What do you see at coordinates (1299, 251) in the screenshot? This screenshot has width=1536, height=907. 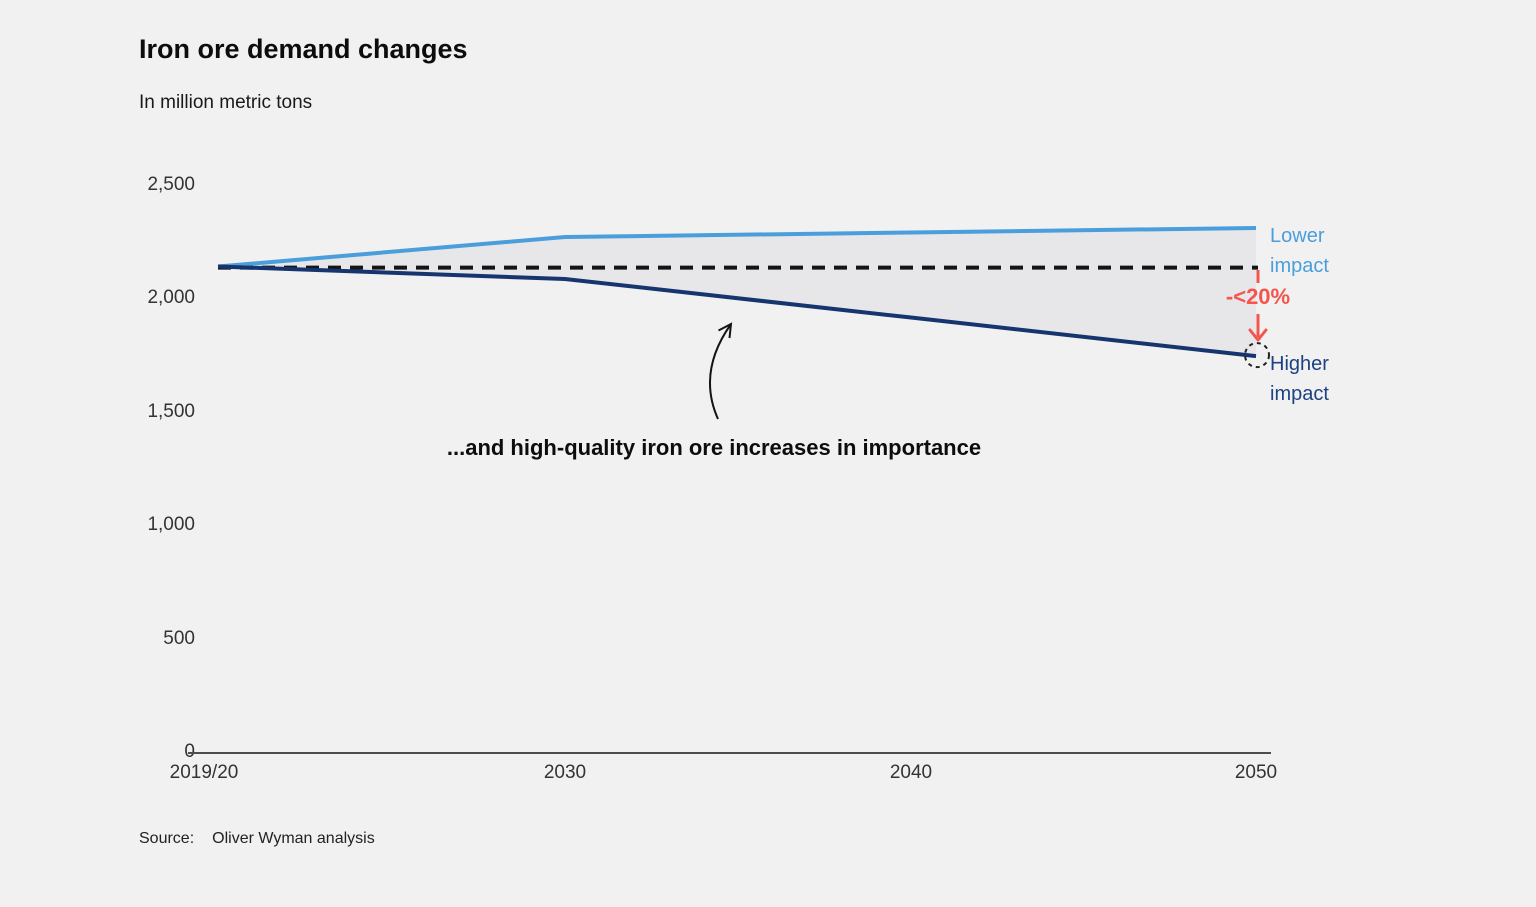 I see `legend-label-lower-impact: Lower impact` at bounding box center [1299, 251].